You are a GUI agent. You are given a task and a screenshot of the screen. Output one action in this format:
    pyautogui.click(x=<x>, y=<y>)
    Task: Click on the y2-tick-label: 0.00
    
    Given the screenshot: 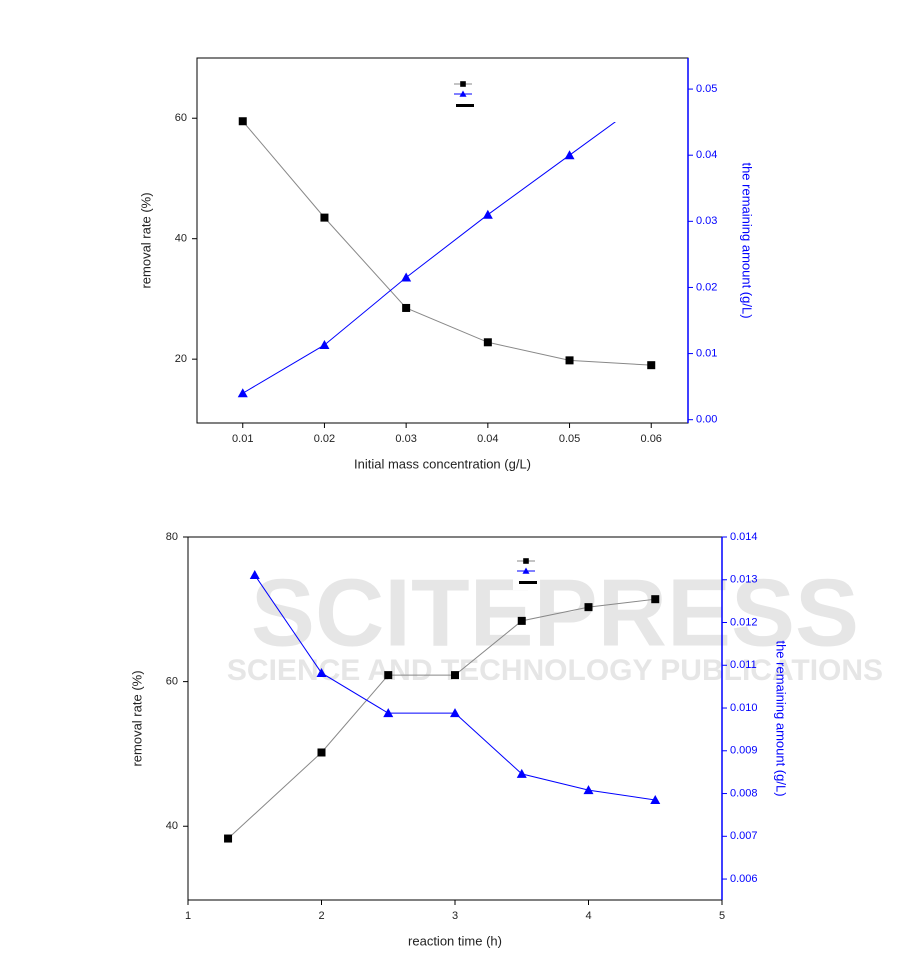 What is the action you would take?
    pyautogui.click(x=706, y=420)
    